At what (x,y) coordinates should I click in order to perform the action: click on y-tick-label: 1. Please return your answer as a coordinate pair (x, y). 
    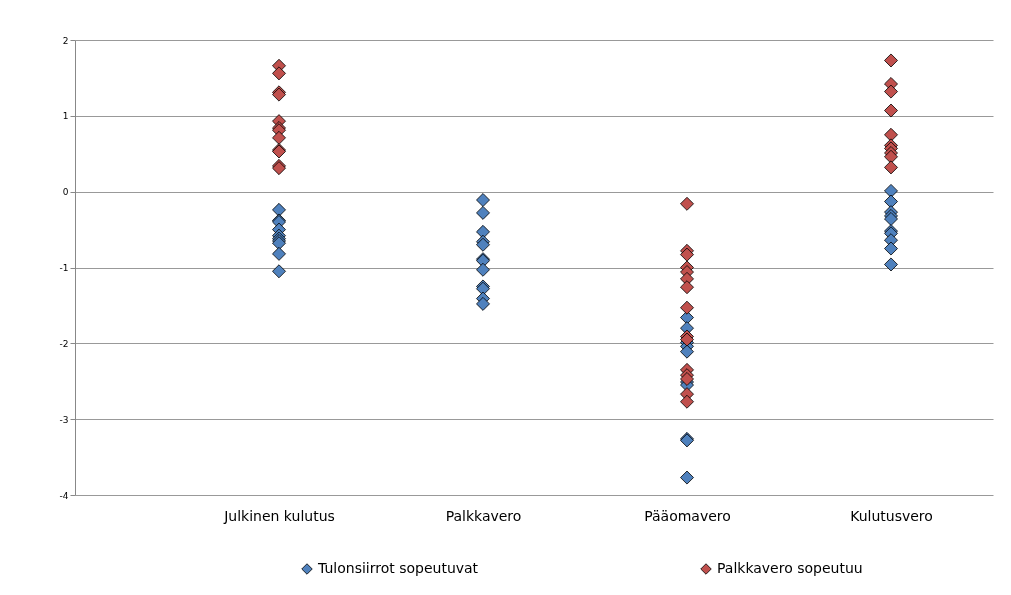
    Looking at the image, I should click on (65, 116).